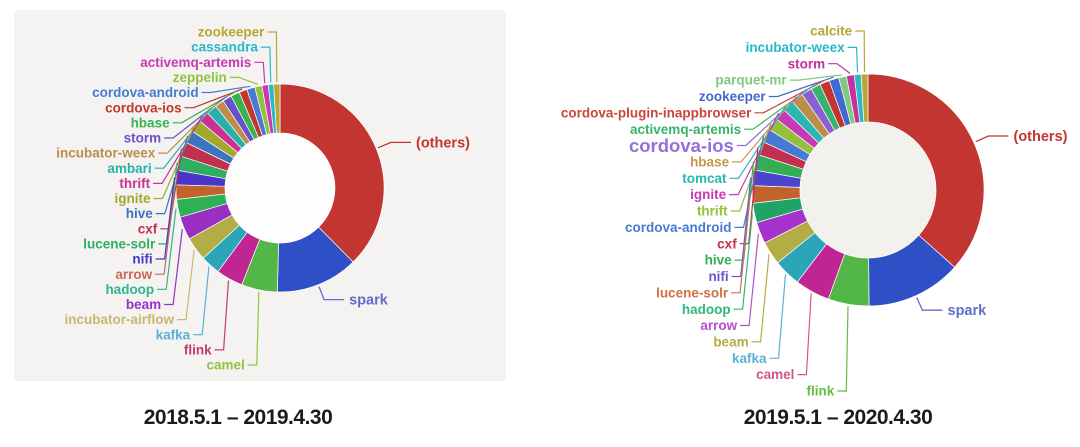 The image size is (1080, 447). What do you see at coordinates (133, 198) in the screenshot?
I see `chart1-slice-label-ignite: ignite` at bounding box center [133, 198].